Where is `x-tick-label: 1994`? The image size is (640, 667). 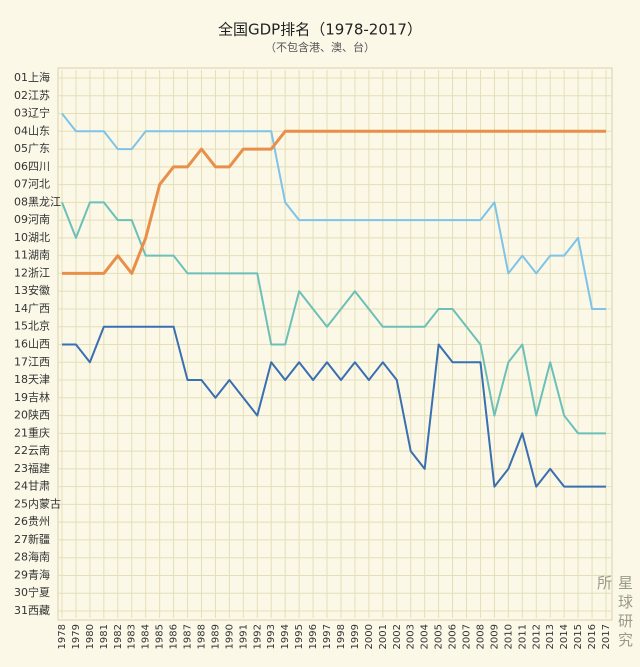 x-tick-label: 1994 is located at coordinates (285, 636).